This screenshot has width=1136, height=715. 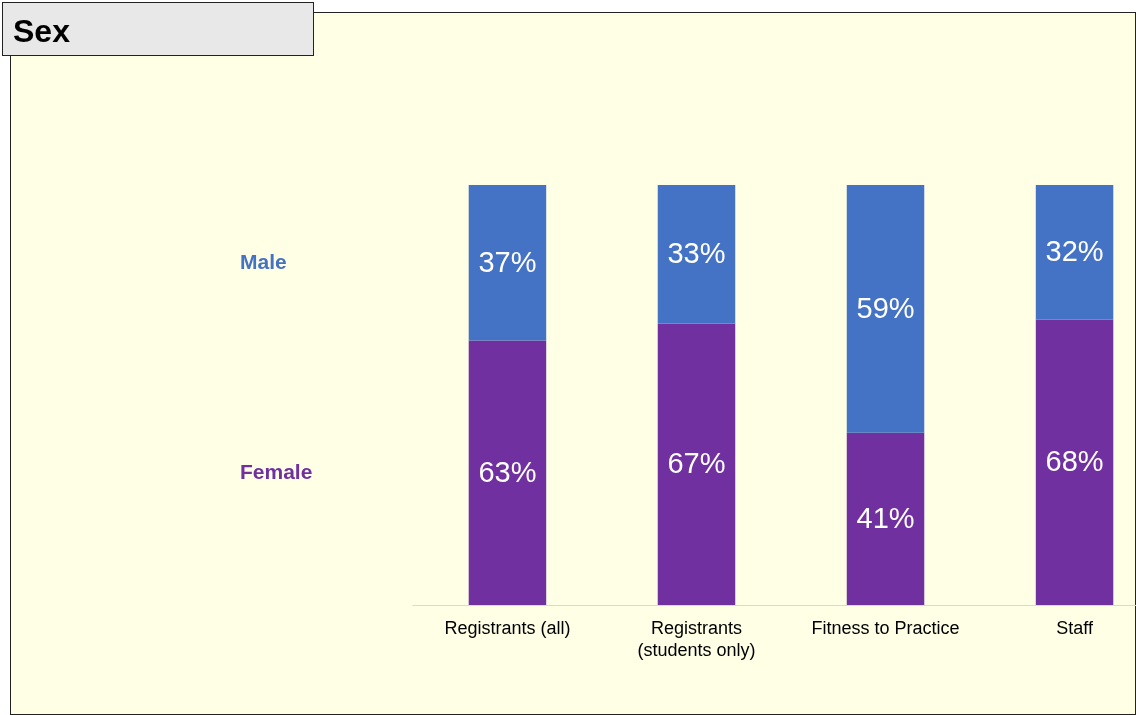 I want to click on data-label: 59%, so click(x=885, y=307).